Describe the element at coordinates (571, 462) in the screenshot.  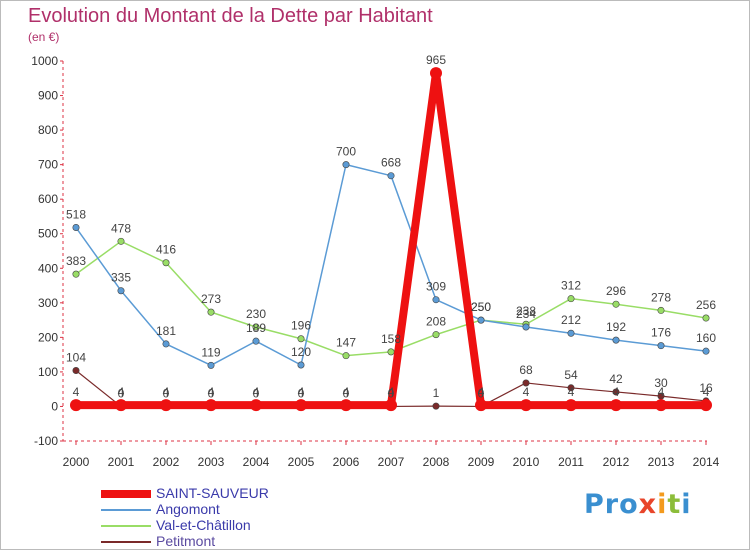
I see `x-tick-label: 2011` at that location.